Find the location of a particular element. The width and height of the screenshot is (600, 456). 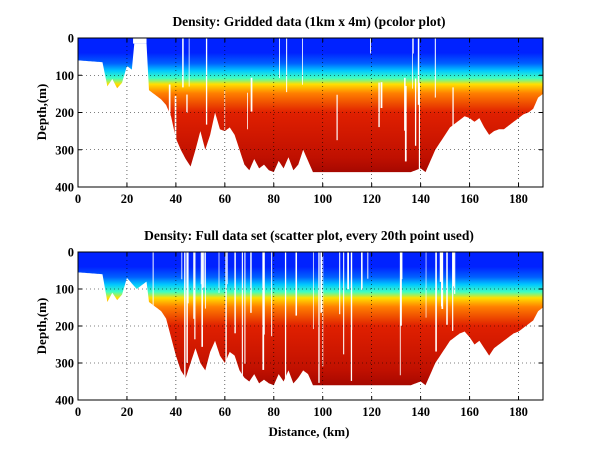

x-tick-label: 60 is located at coordinates (225, 199).